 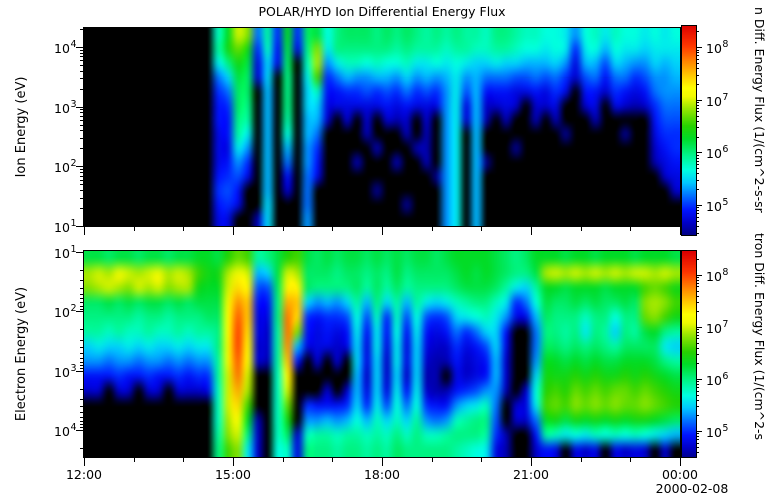 I want to click on ion-colorbar, so click(x=689, y=130).